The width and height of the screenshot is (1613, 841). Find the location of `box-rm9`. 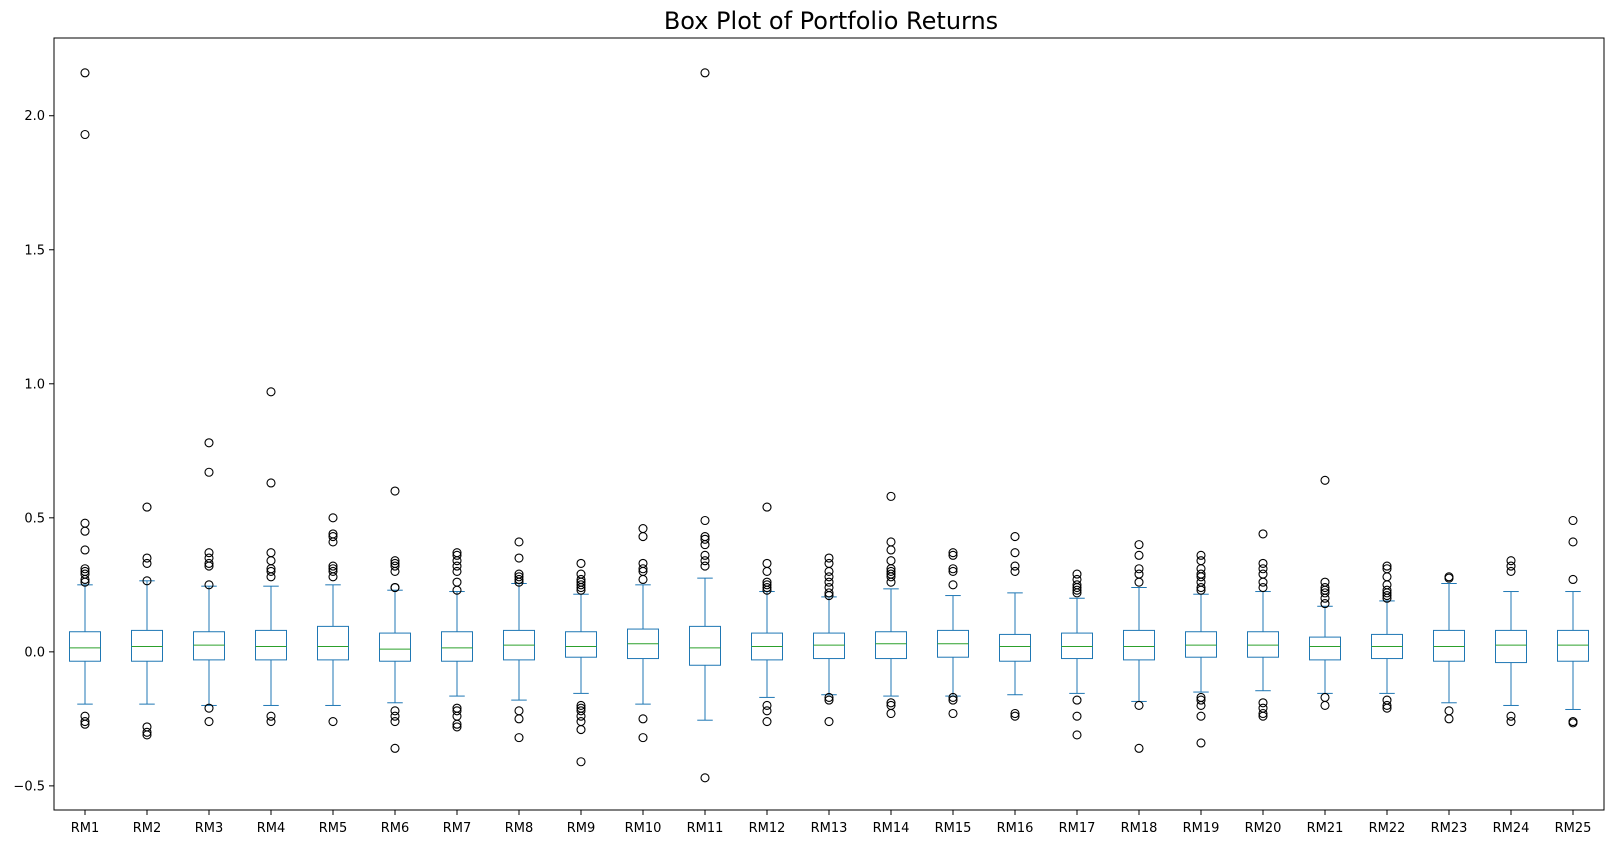

box-rm9 is located at coordinates (581, 662).